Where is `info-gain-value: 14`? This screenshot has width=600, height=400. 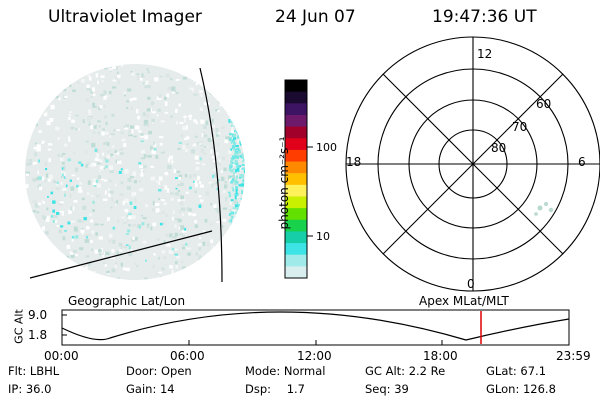 info-gain-value: 14 is located at coordinates (167, 389).